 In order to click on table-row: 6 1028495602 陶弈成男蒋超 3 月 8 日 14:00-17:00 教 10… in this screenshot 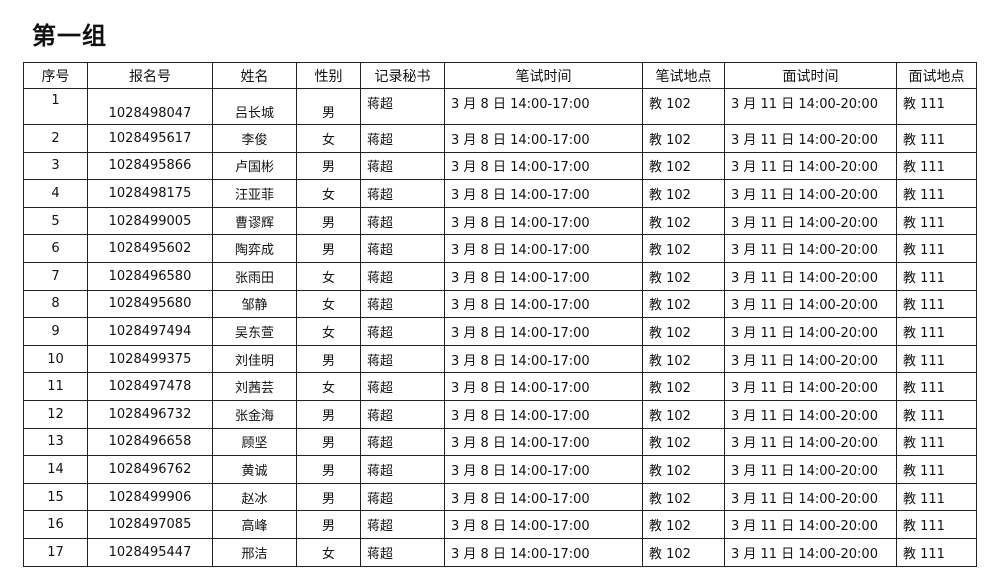, I will do `click(500, 248)`.